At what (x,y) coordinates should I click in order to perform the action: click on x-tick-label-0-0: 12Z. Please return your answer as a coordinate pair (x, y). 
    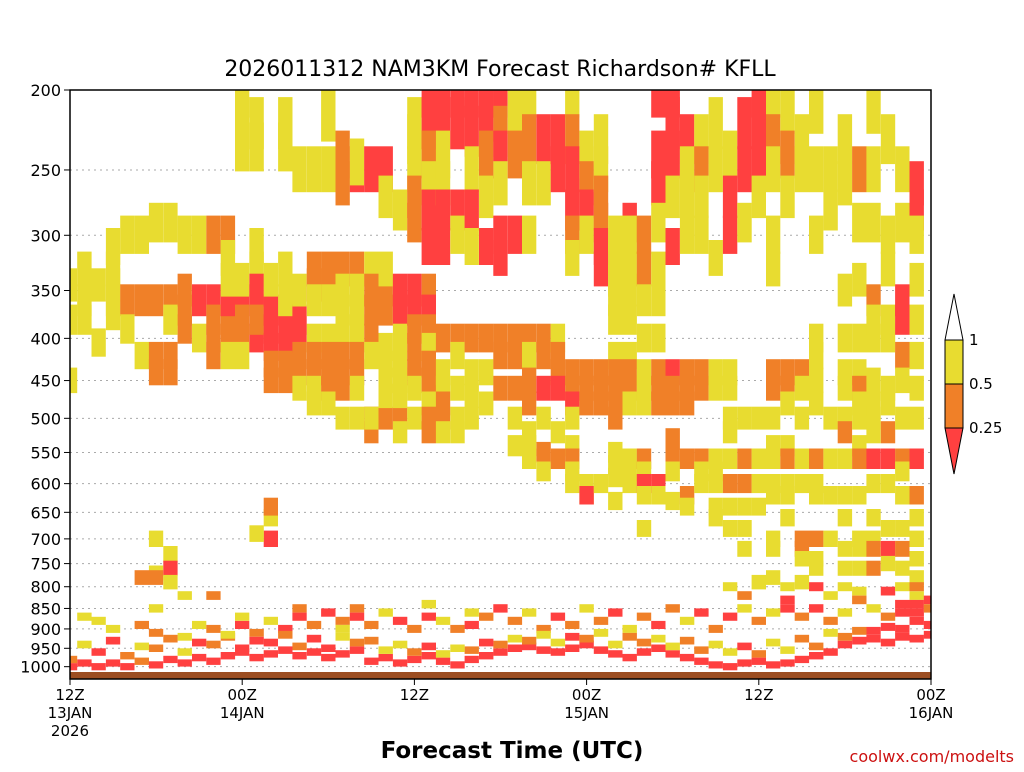
    Looking at the image, I should click on (69, 695).